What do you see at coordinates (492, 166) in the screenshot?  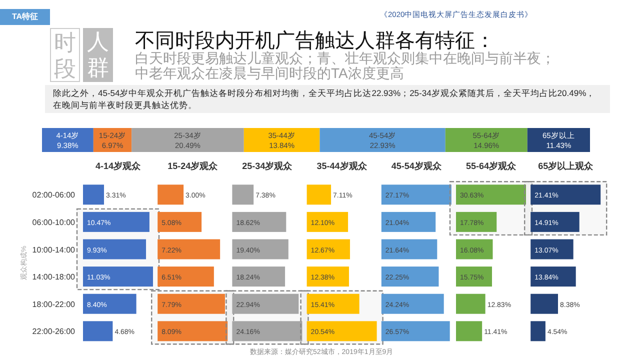 I see `chart-title: 55-64岁观众` at bounding box center [492, 166].